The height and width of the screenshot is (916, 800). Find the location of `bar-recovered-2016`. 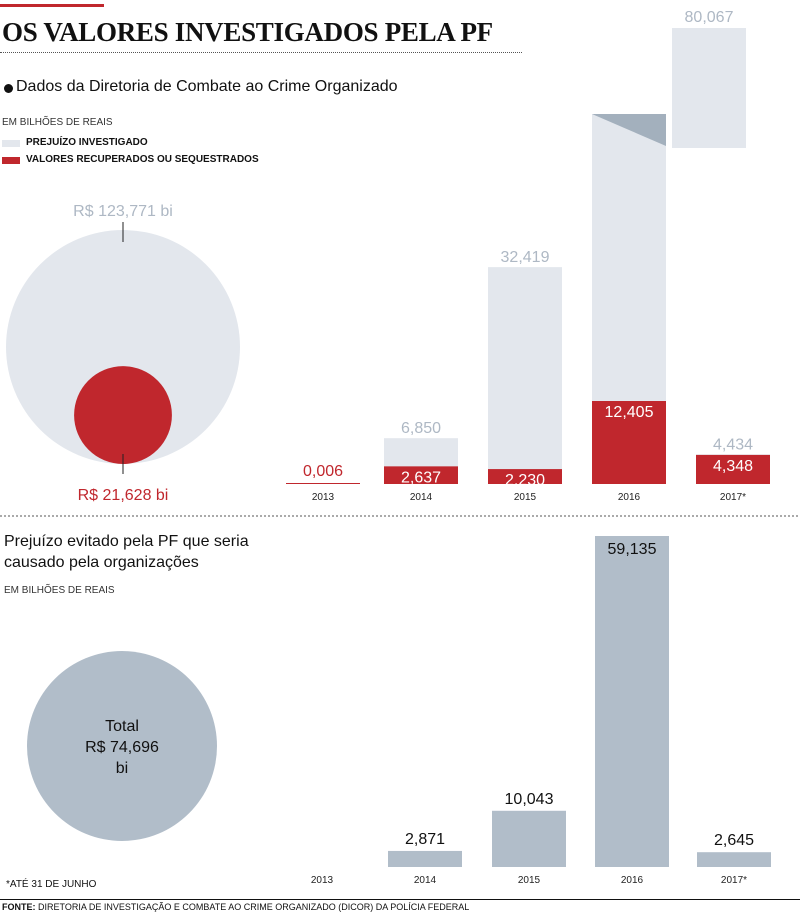

bar-recovered-2016 is located at coordinates (629, 442).